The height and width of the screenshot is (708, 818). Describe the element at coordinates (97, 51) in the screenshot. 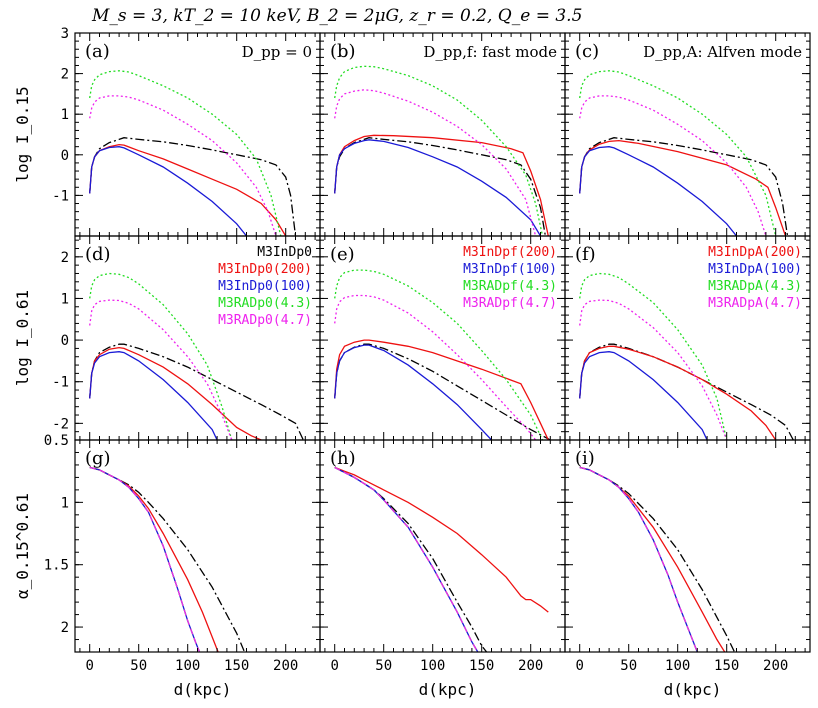

I see `panel-label: (a)` at that location.